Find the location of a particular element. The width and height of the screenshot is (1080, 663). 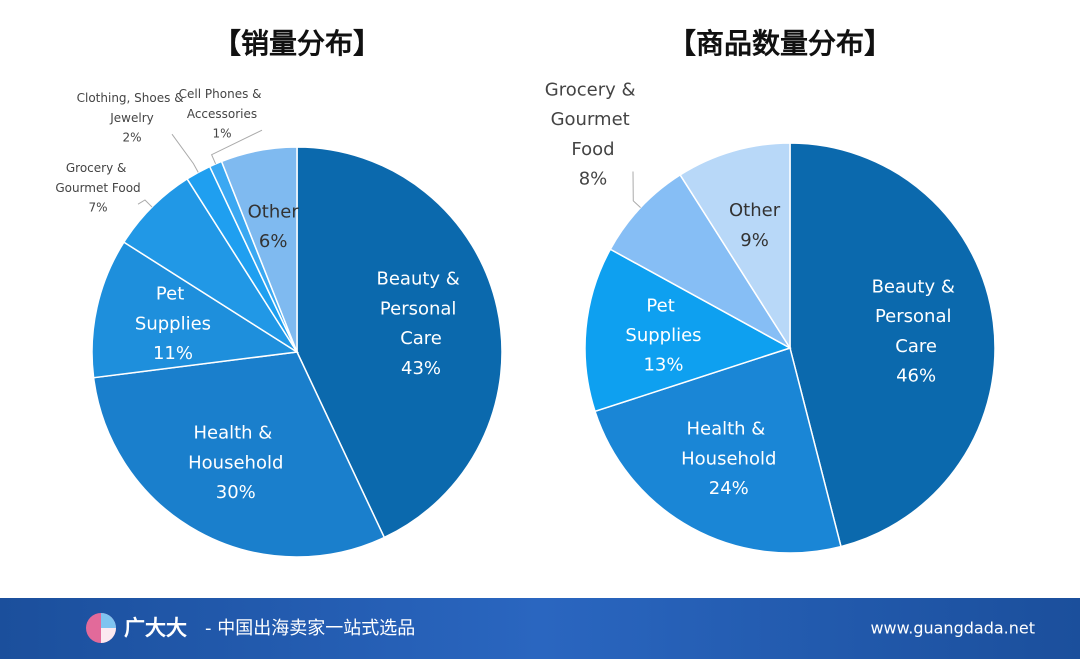

value-label: 11% is located at coordinates (173, 353).